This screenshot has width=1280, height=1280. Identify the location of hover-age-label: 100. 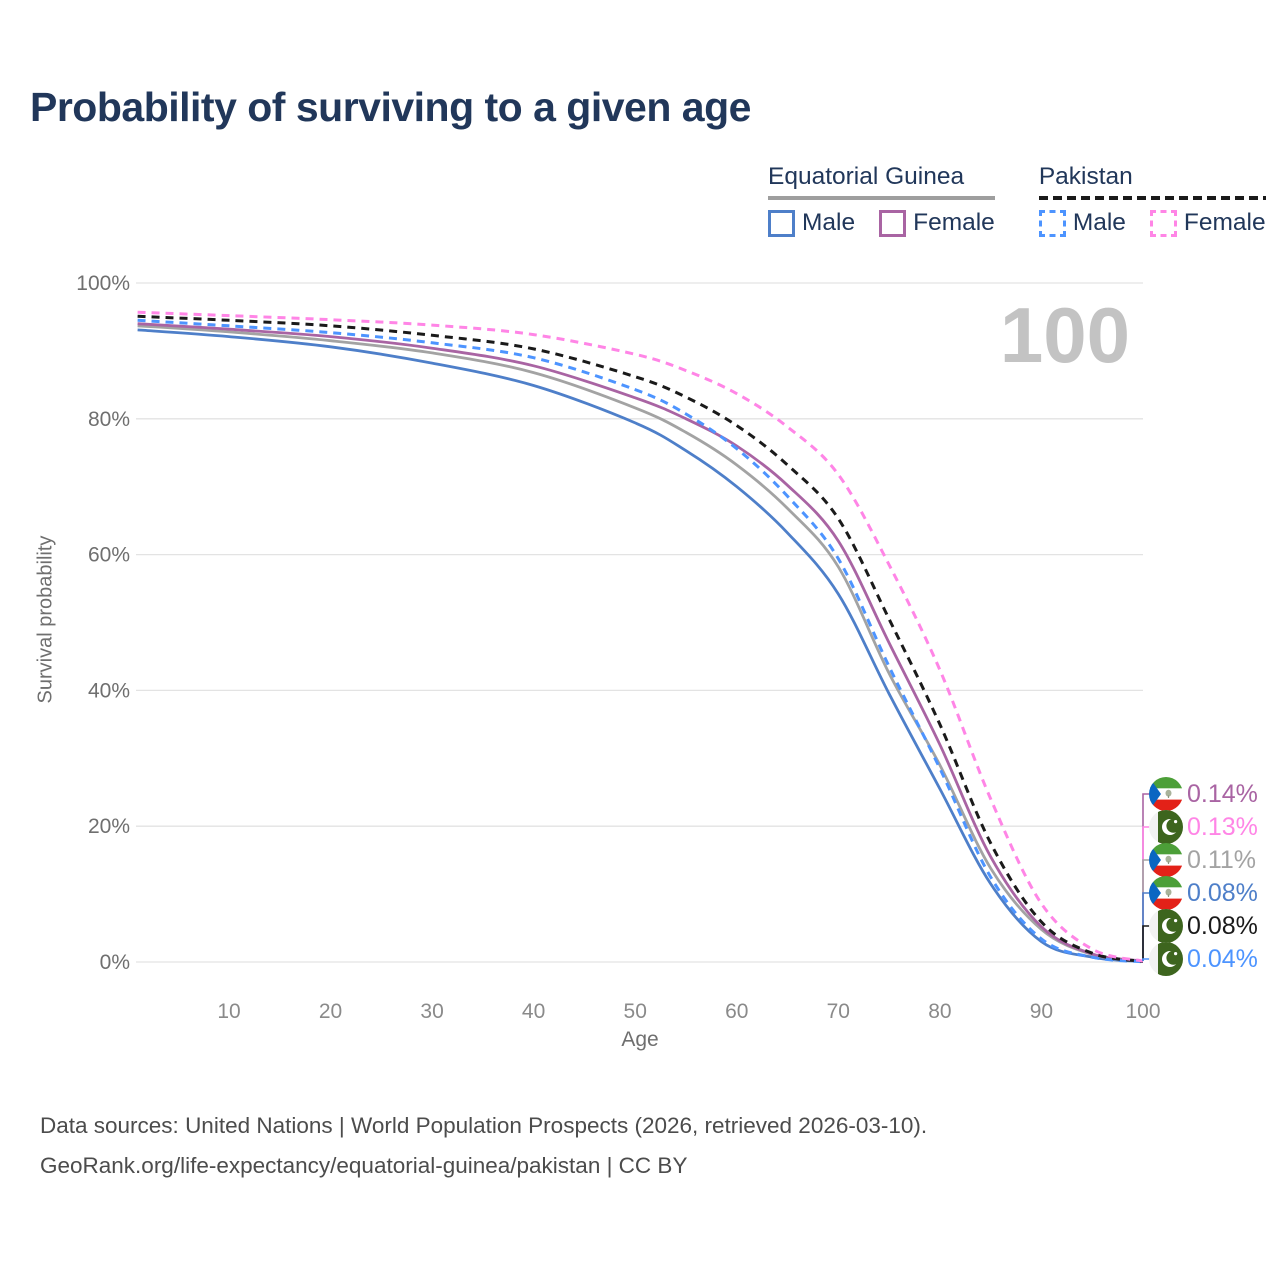
(1064, 335).